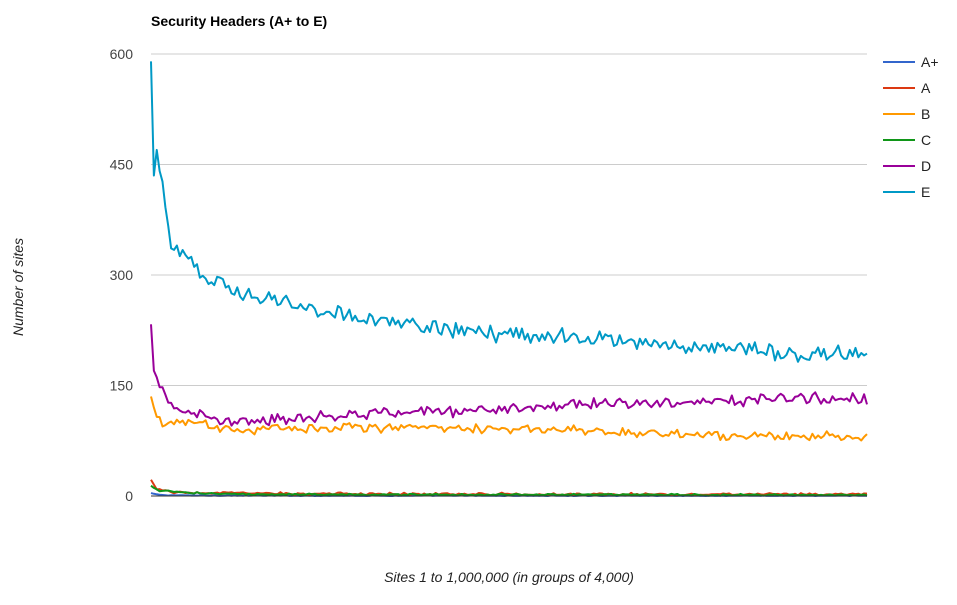 This screenshot has width=957, height=605. I want to click on chart-title: Security Headers (A+ to E), so click(239, 21).